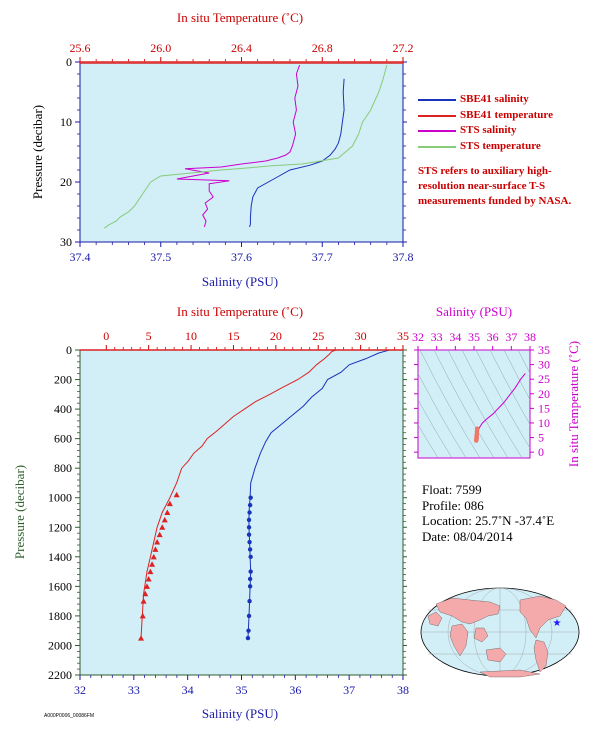 Image resolution: width=601 pixels, height=736 pixels. I want to click on ts-series-group, so click(499, 408).